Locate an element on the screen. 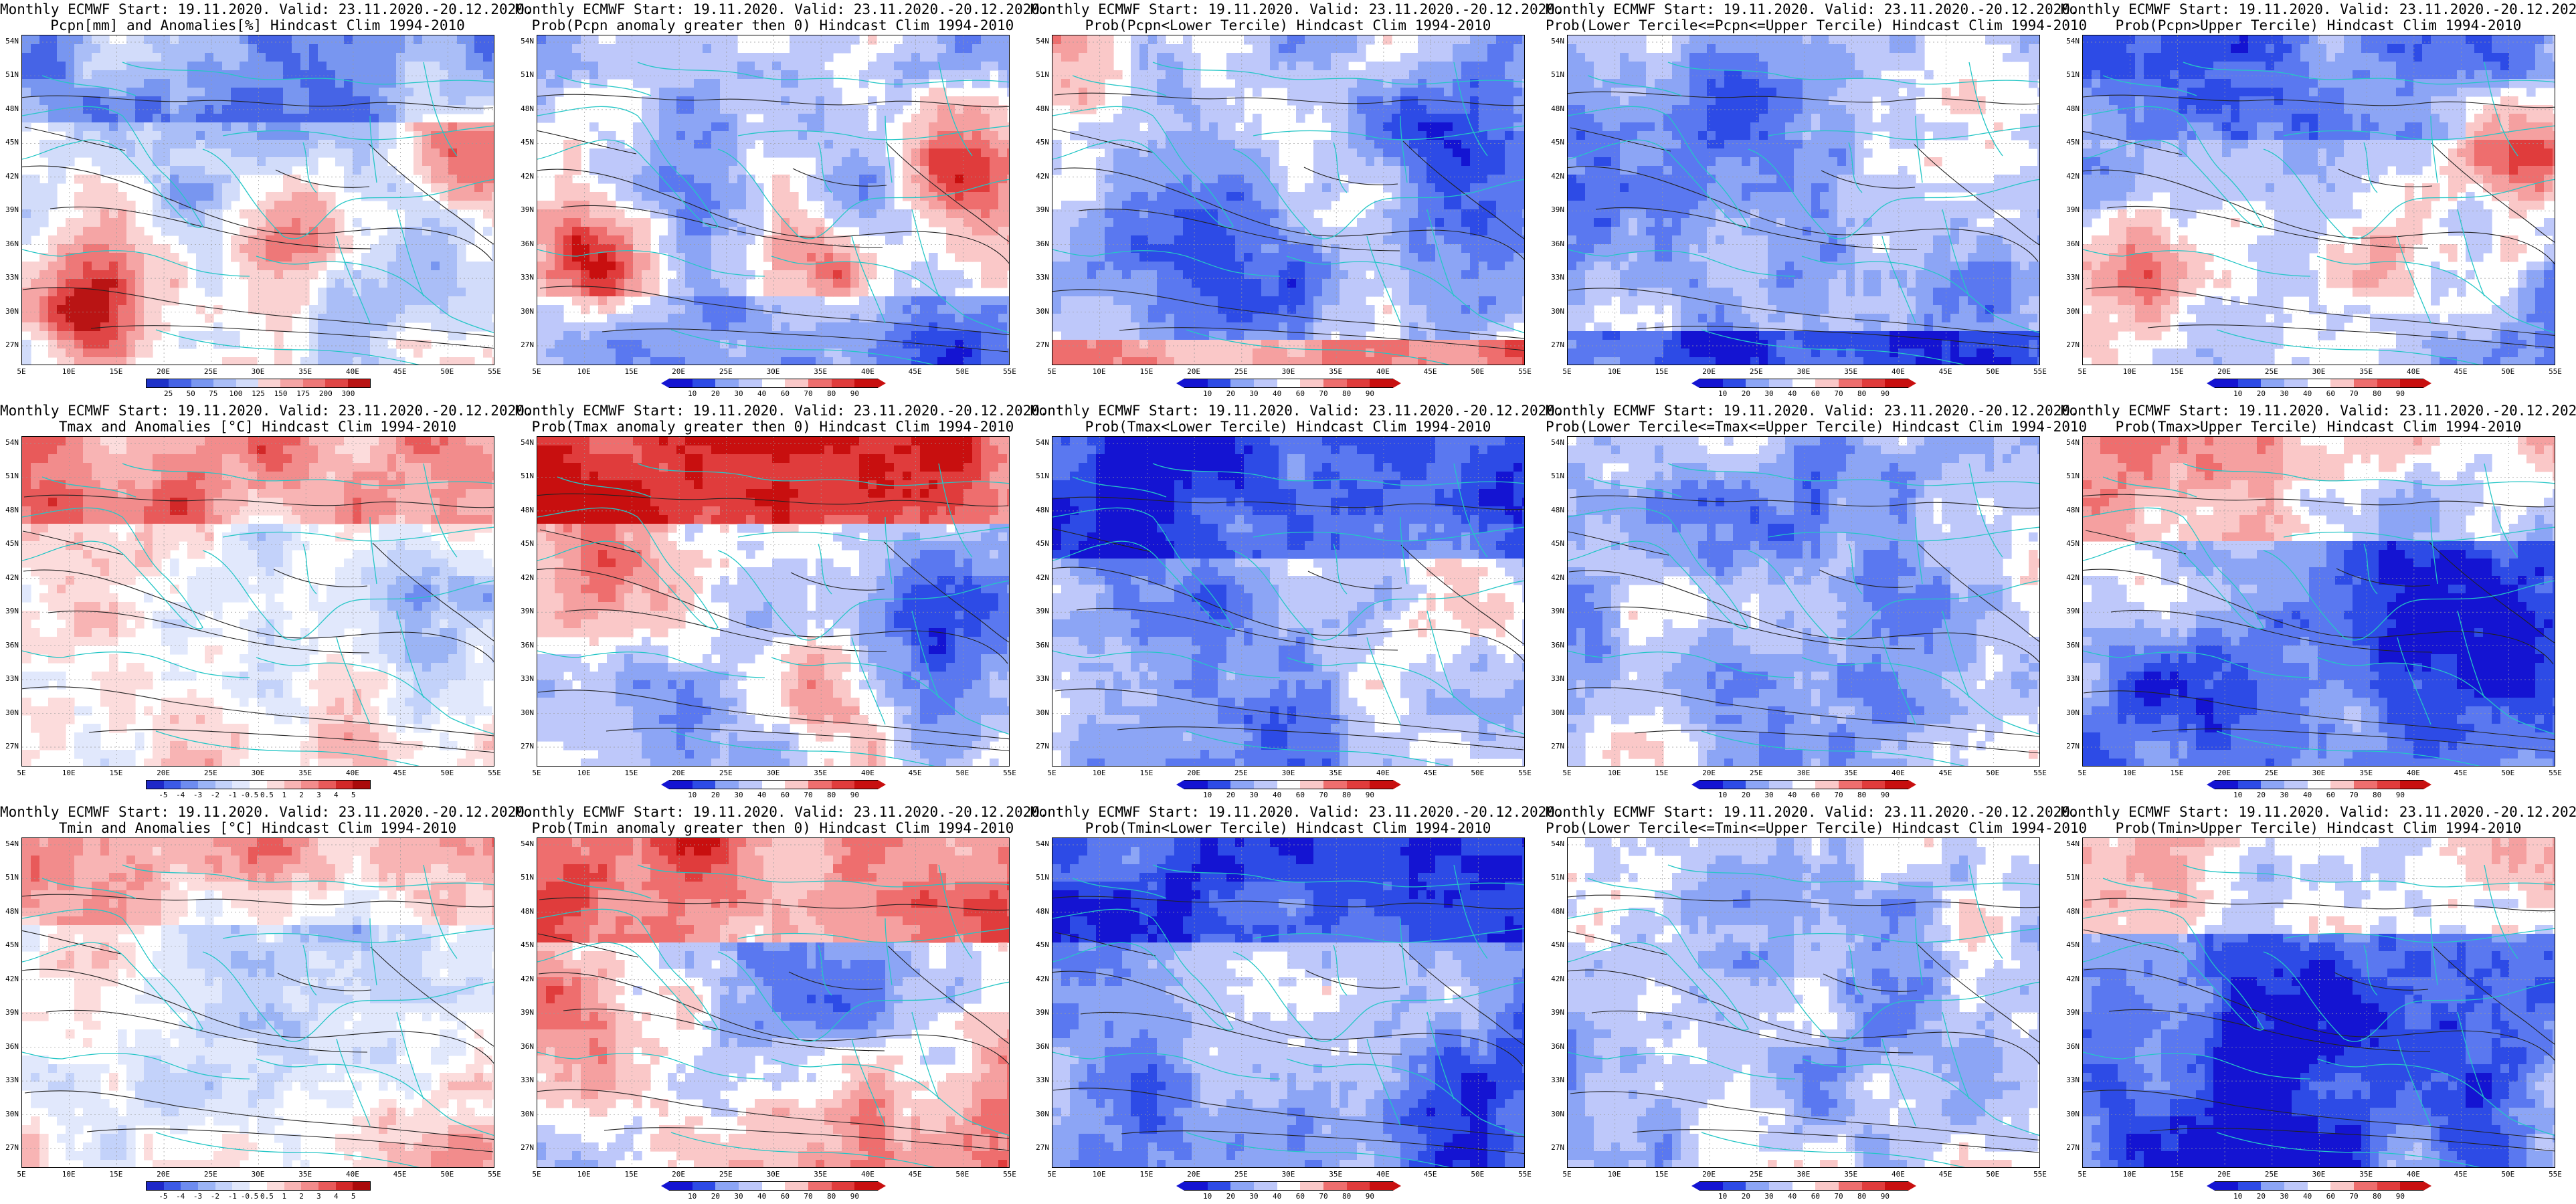 Image resolution: width=2576 pixels, height=1204 pixels. longitude-label: 15E is located at coordinates (1146, 371).